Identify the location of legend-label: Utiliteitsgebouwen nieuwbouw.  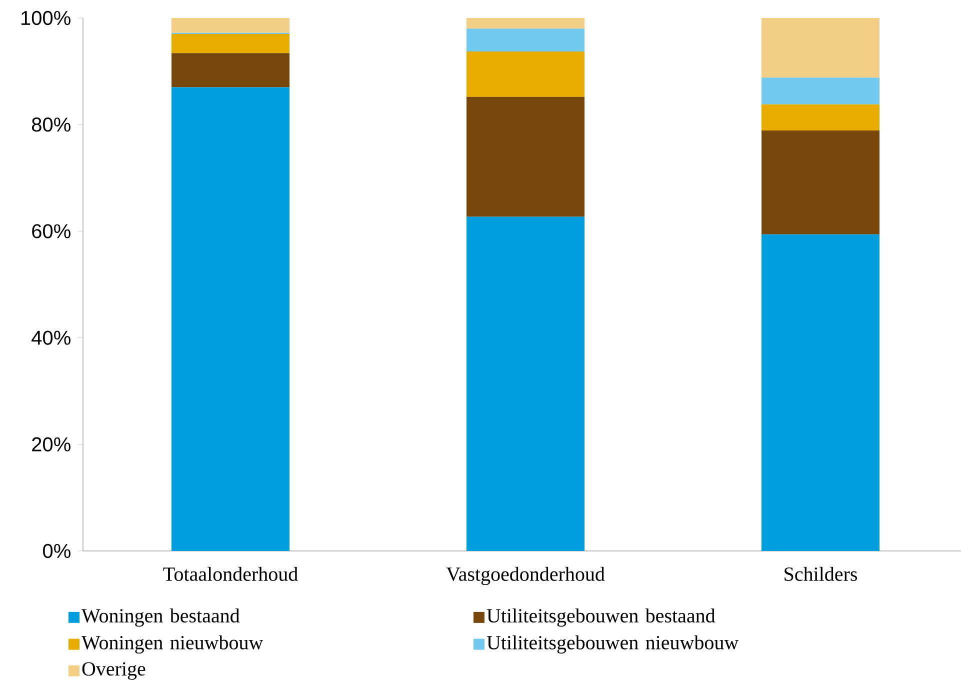
(612, 644).